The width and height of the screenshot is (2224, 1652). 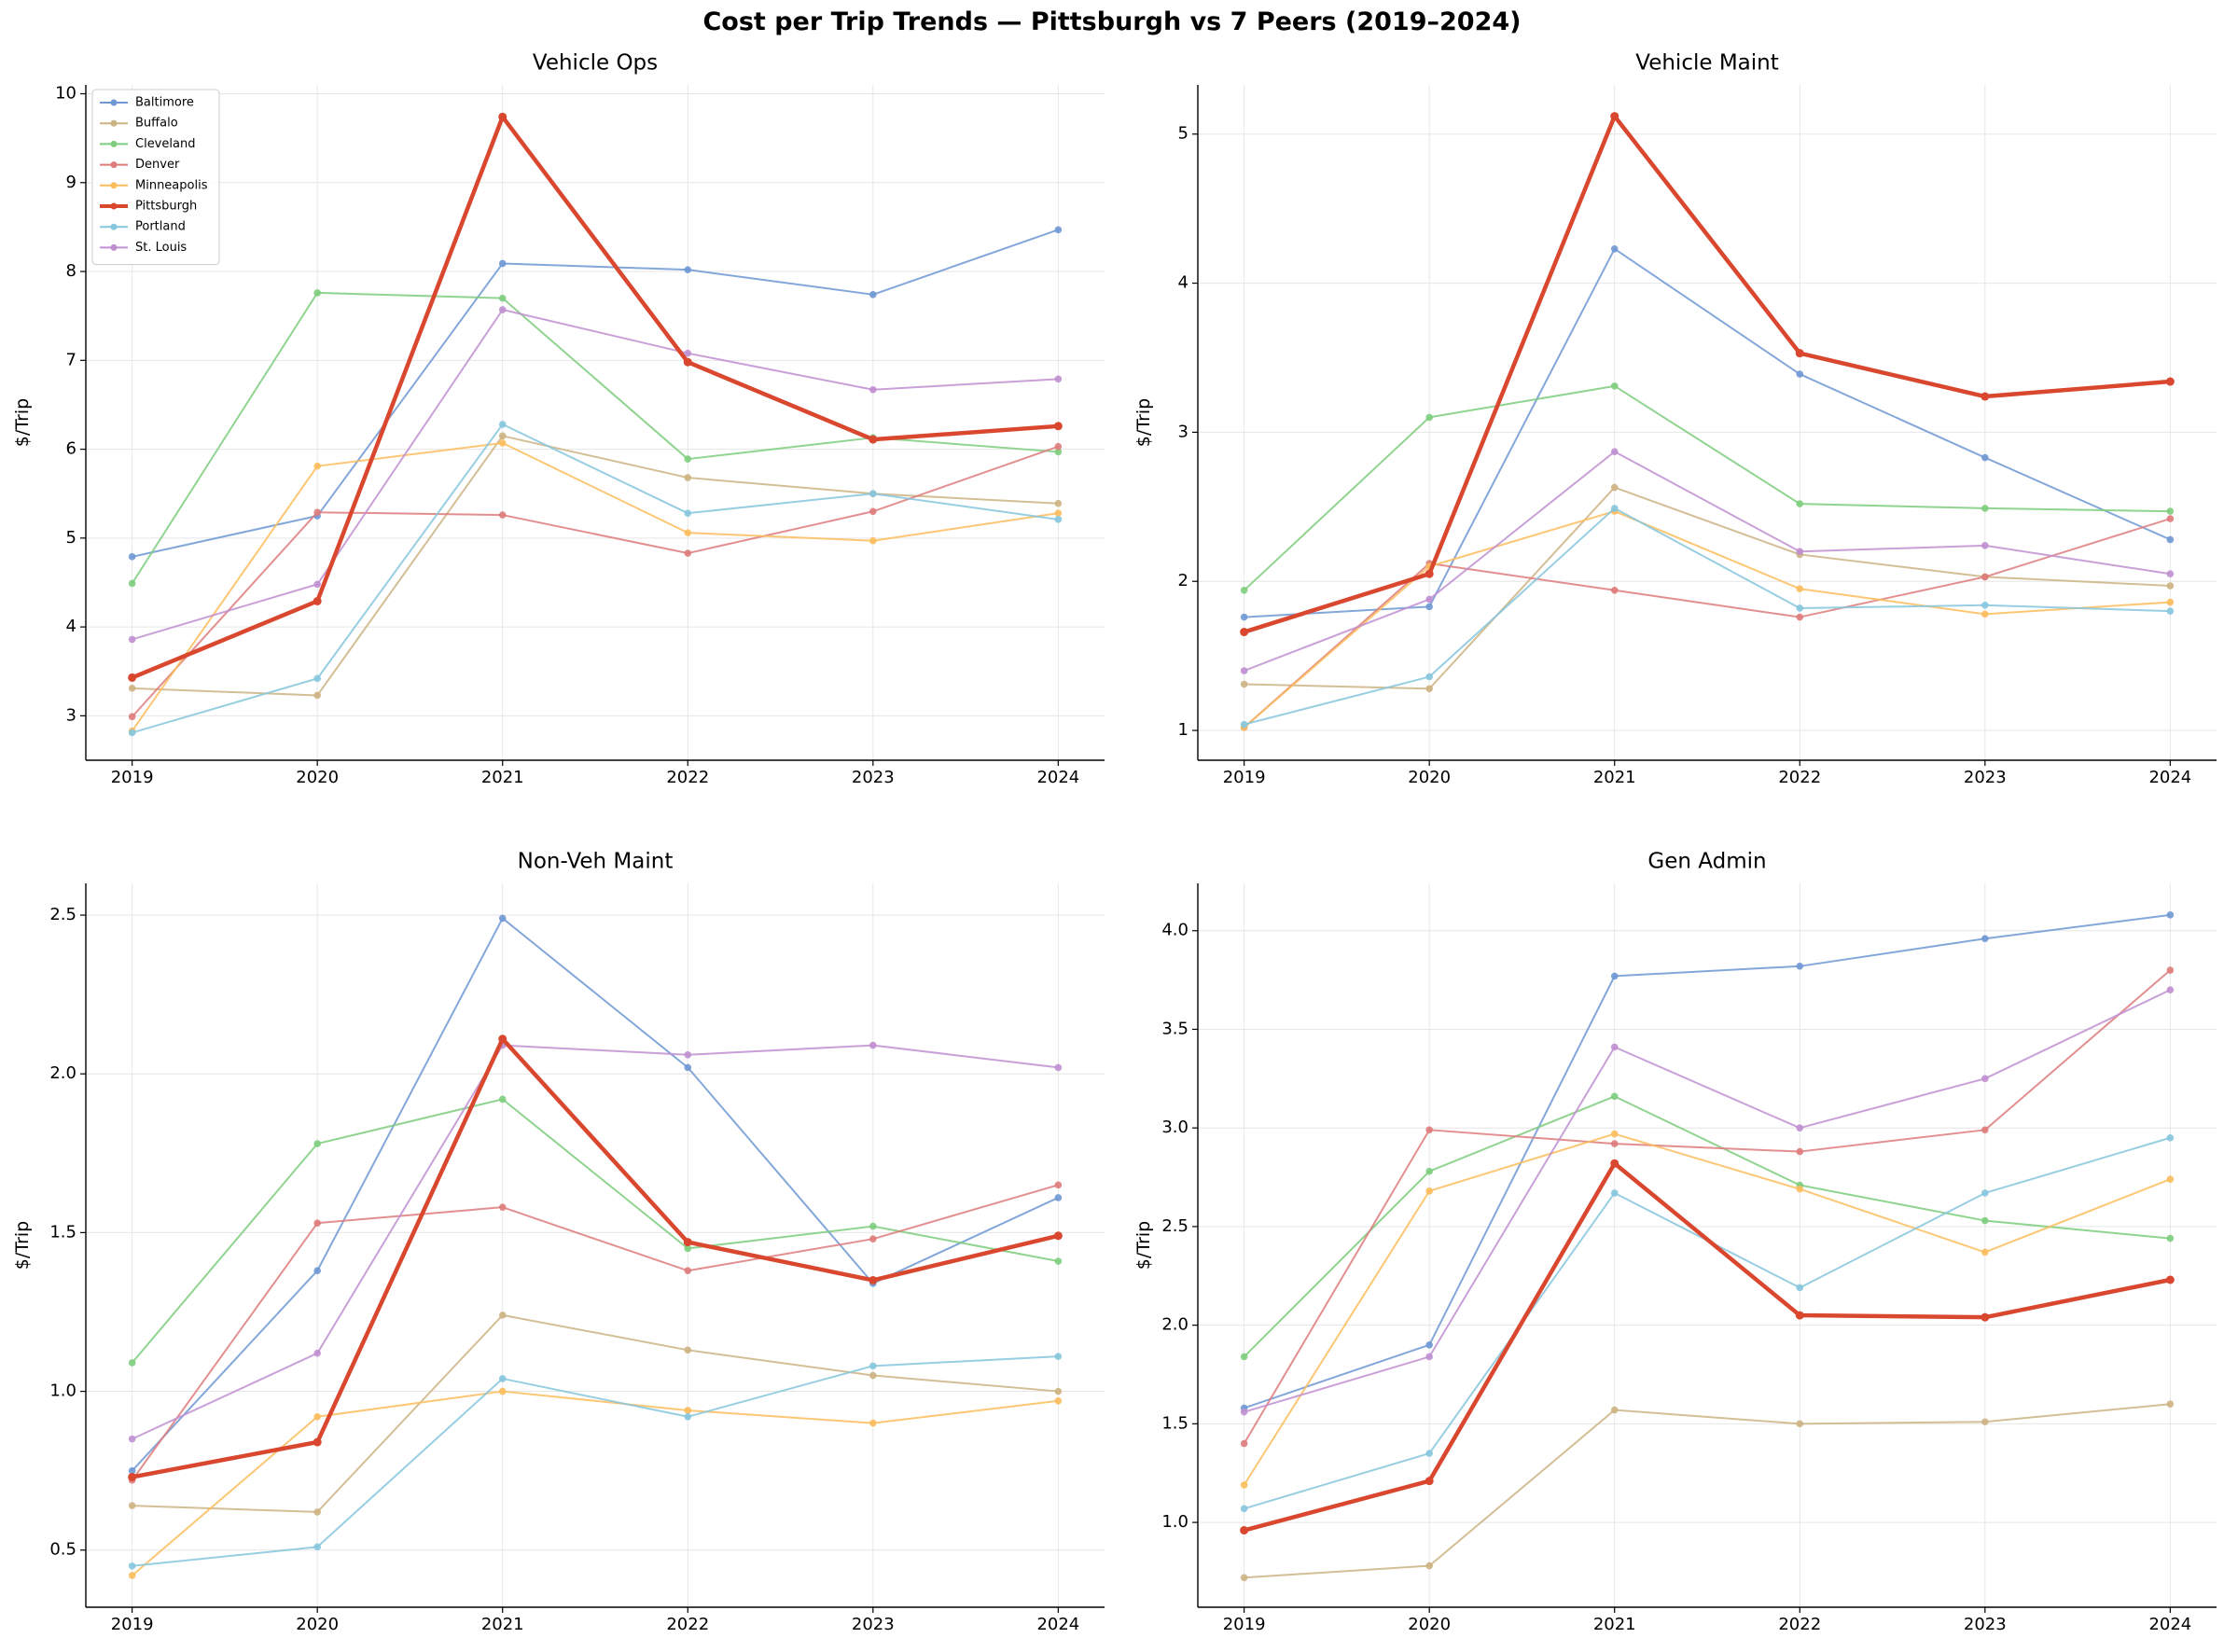 I want to click on series-line-portland, so click(x=1707, y=617).